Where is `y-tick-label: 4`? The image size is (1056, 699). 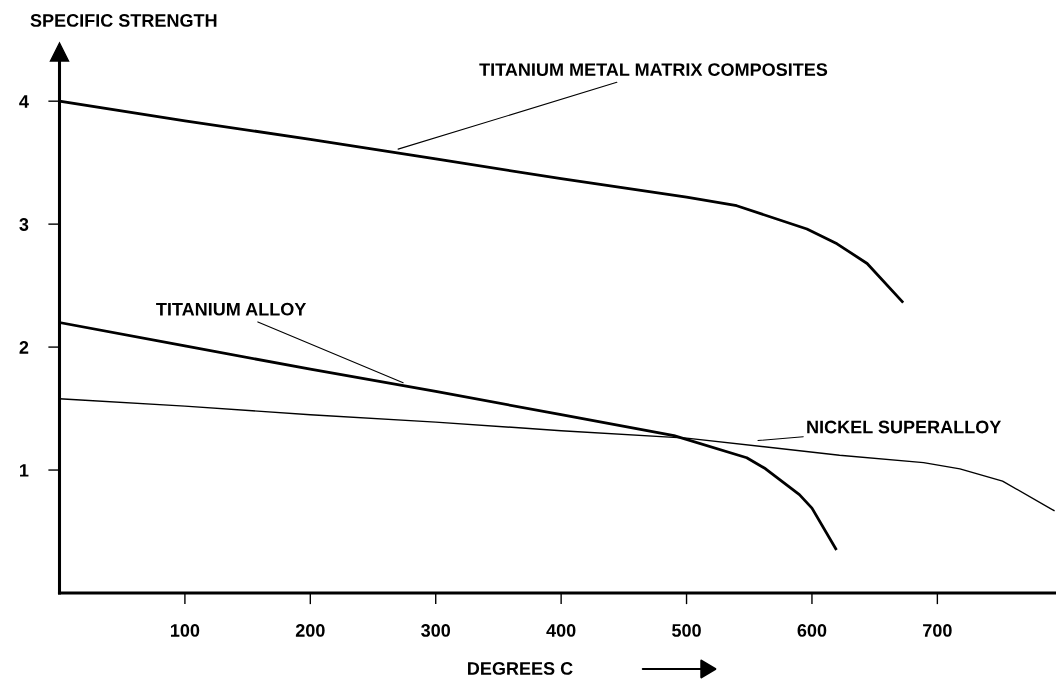 y-tick-label: 4 is located at coordinates (24, 101).